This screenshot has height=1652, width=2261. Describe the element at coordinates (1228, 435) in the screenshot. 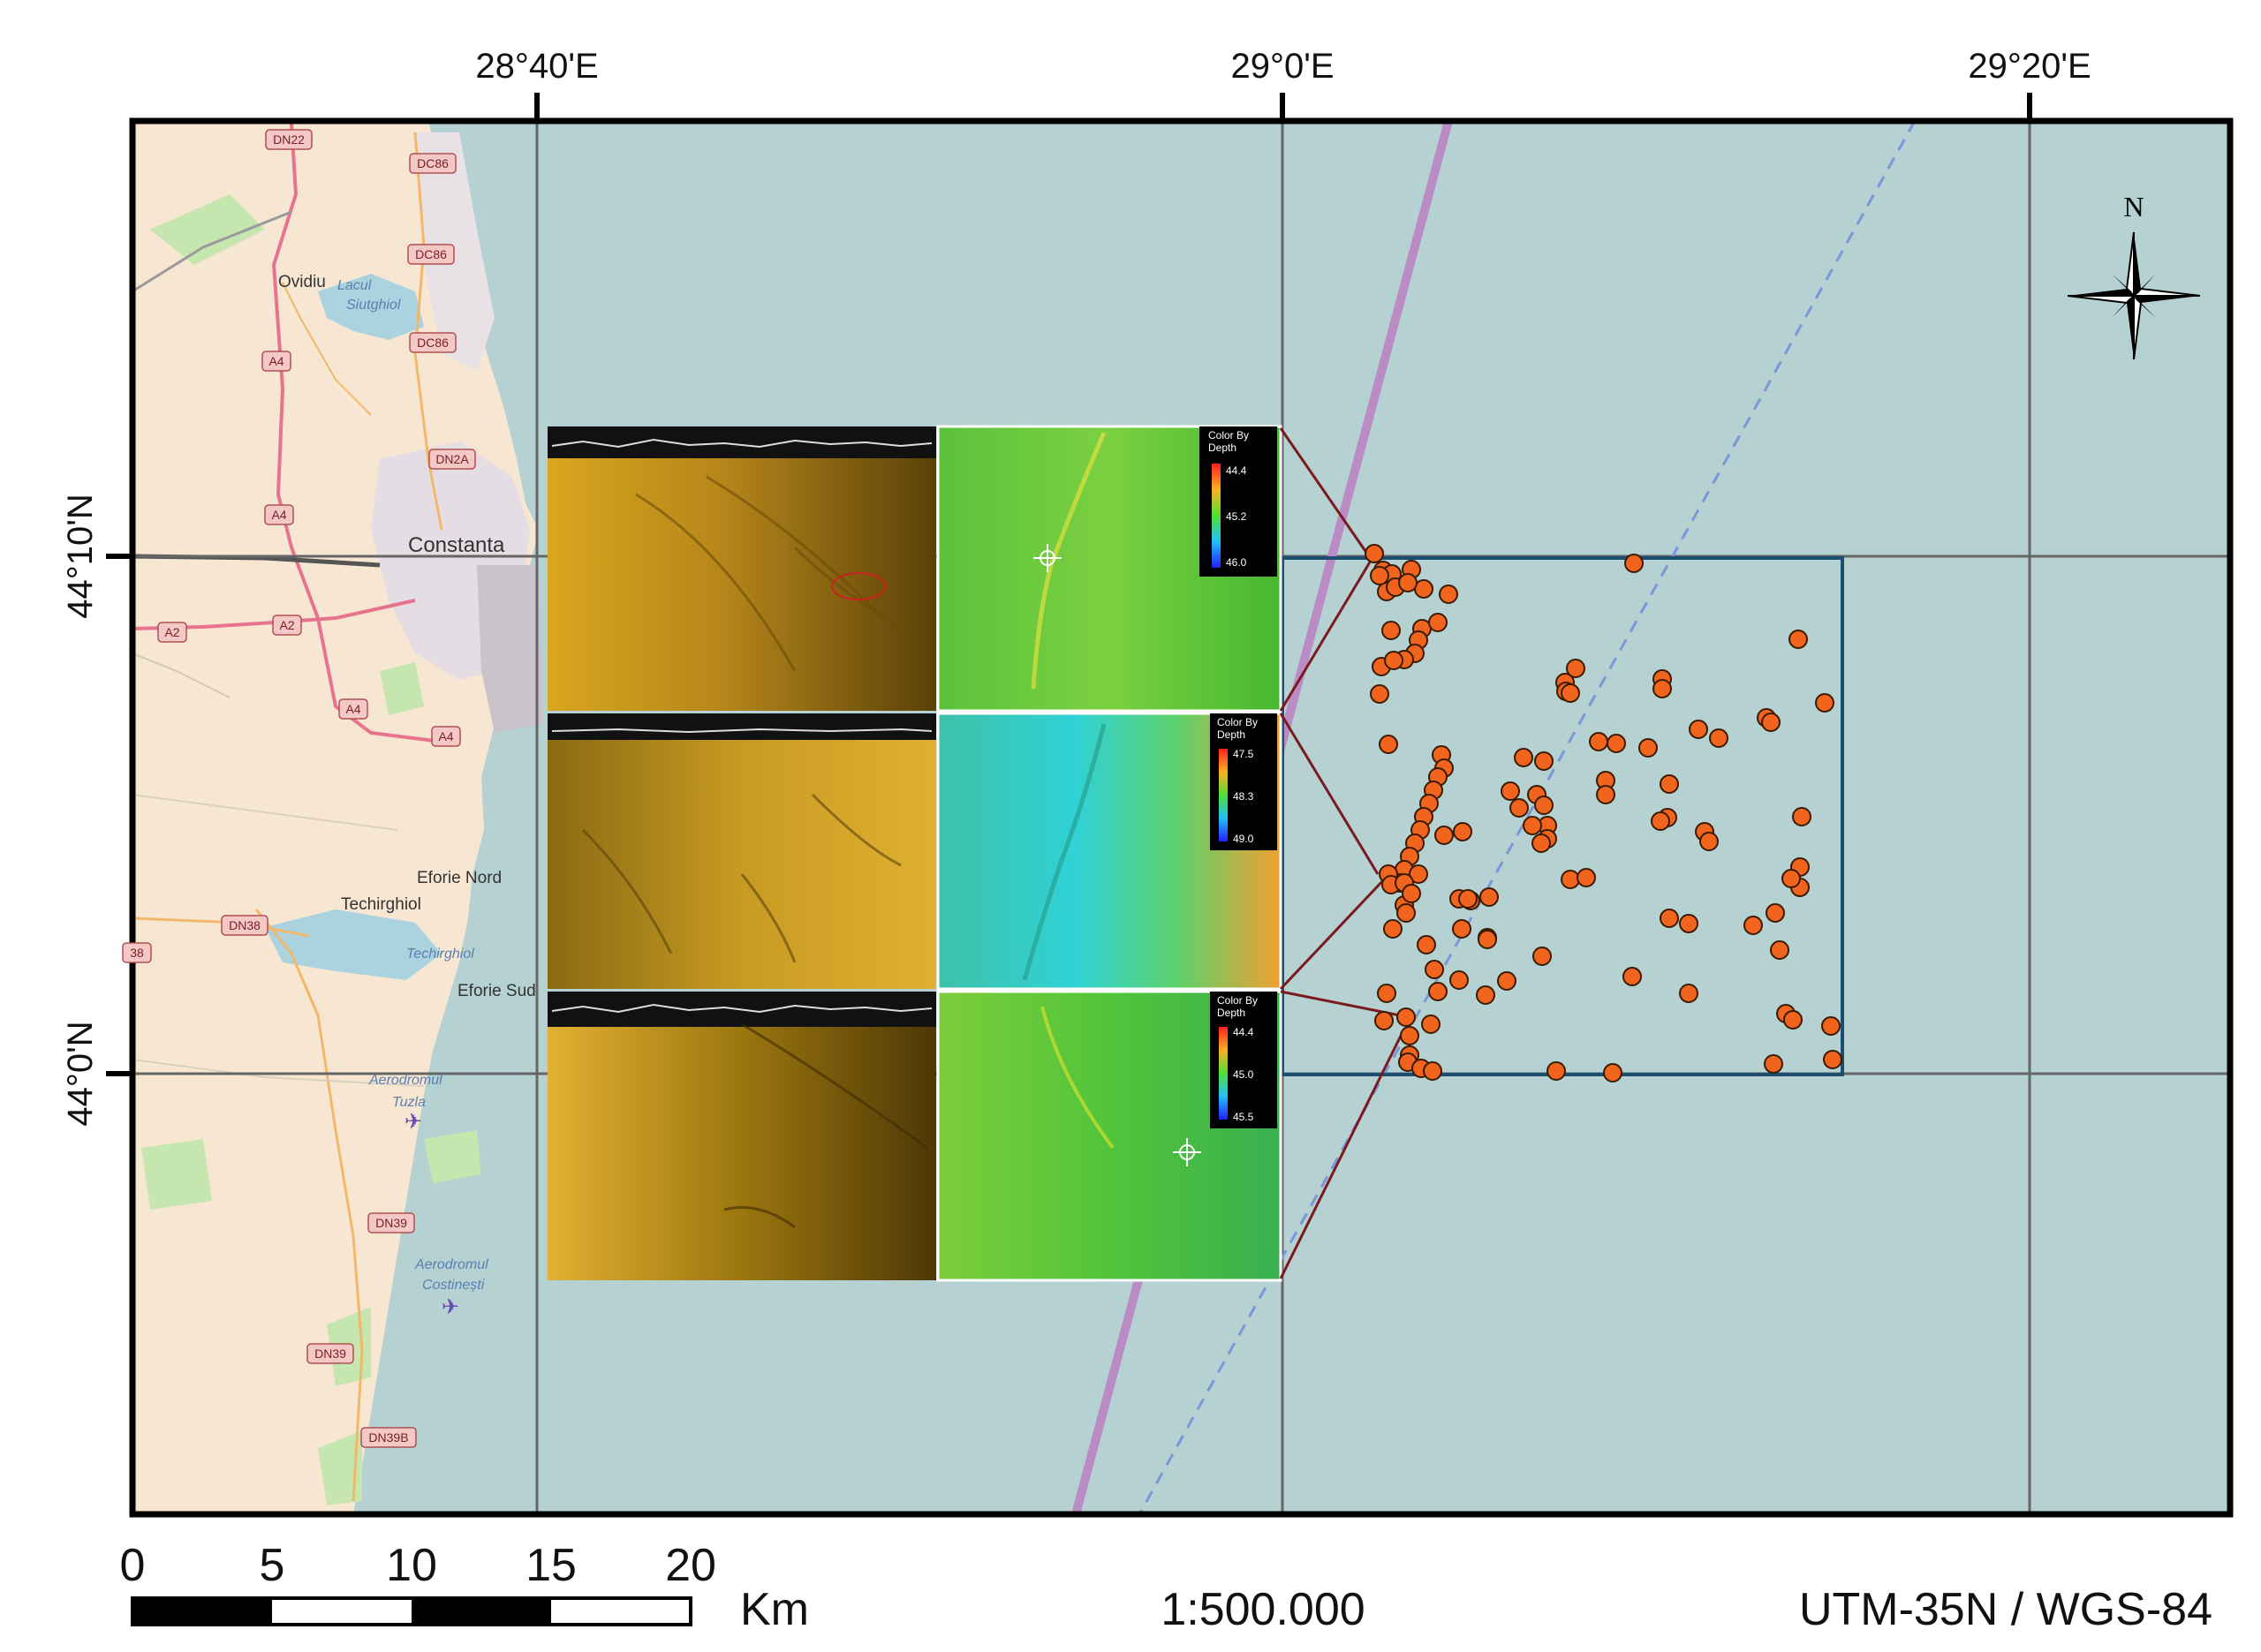

I see `svg-text: Color By` at that location.